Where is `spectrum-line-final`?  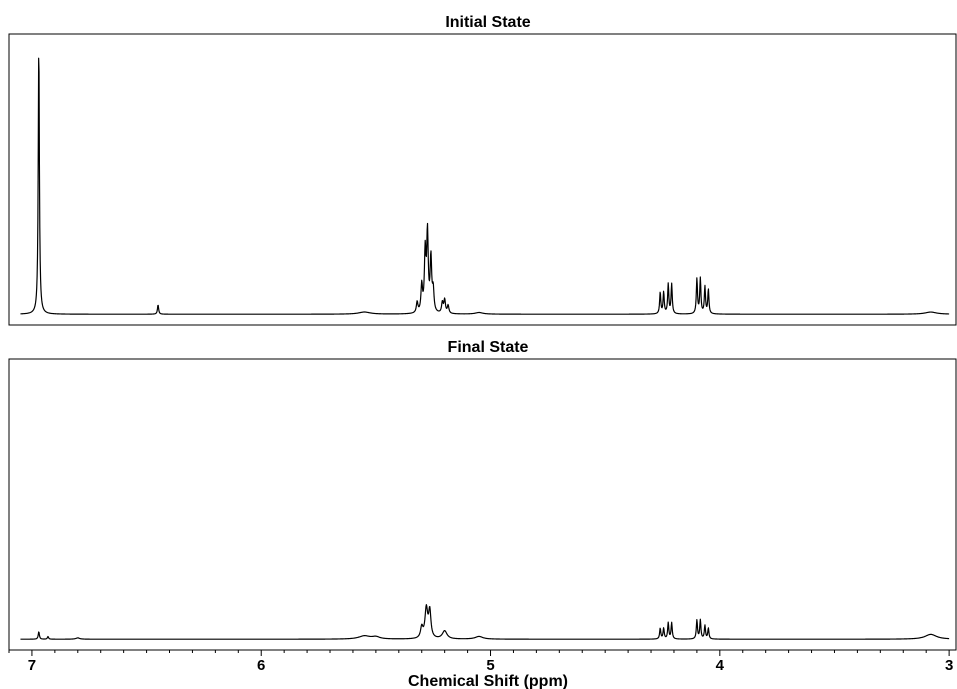 spectrum-line-final is located at coordinates (485, 622).